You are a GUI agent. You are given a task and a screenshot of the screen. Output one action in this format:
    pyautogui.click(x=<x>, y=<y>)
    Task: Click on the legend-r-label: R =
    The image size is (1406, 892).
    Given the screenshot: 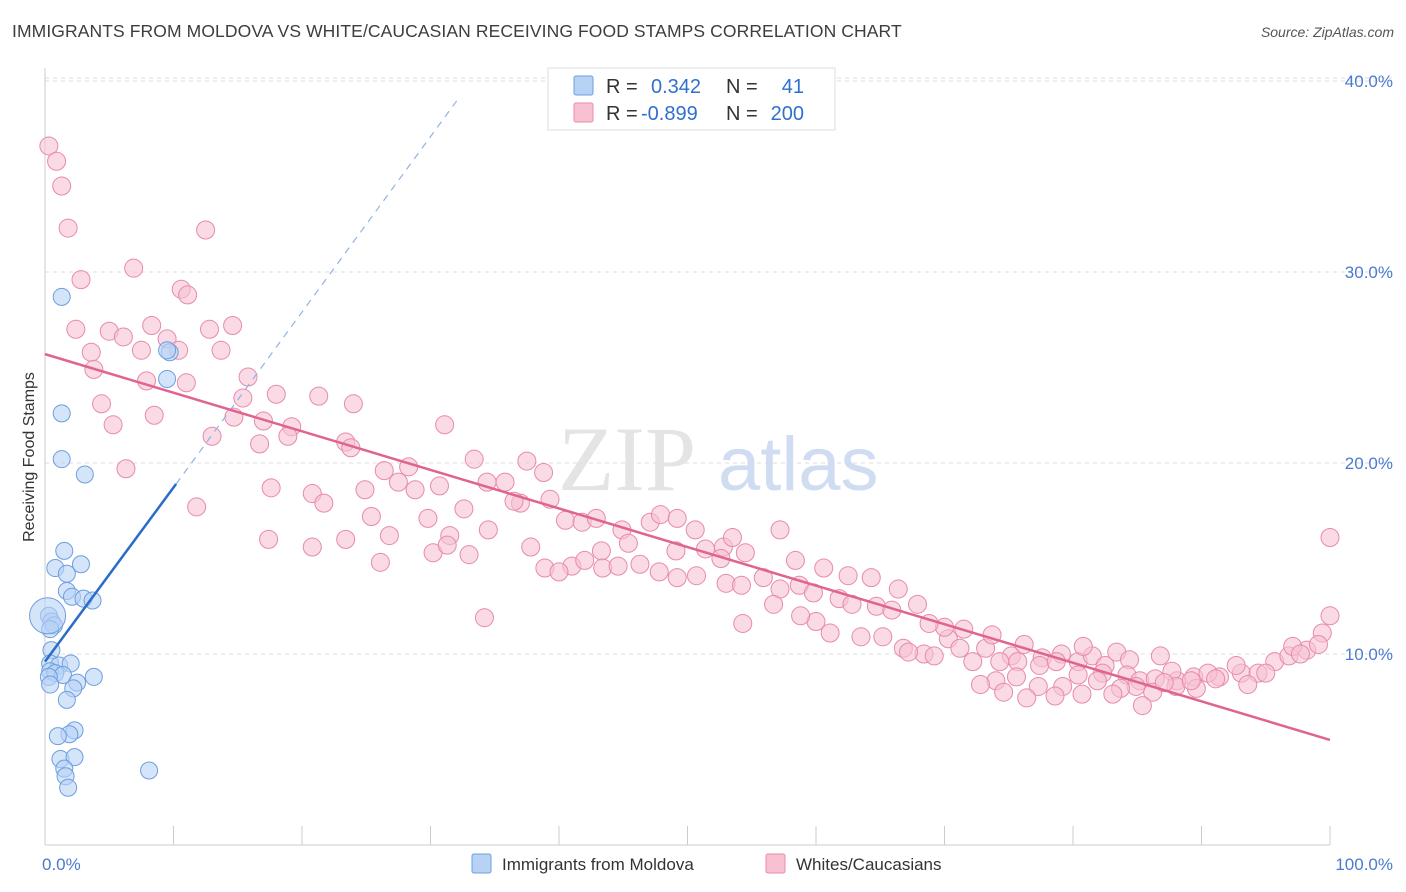 What is the action you would take?
    pyautogui.click(x=622, y=87)
    